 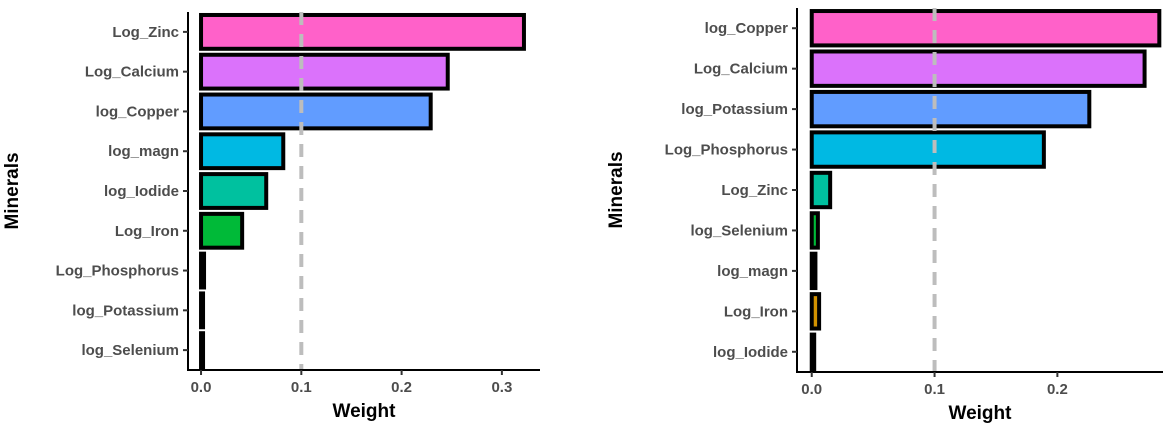 What do you see at coordinates (501, 387) in the screenshot?
I see `x-tick-label: 0.3` at bounding box center [501, 387].